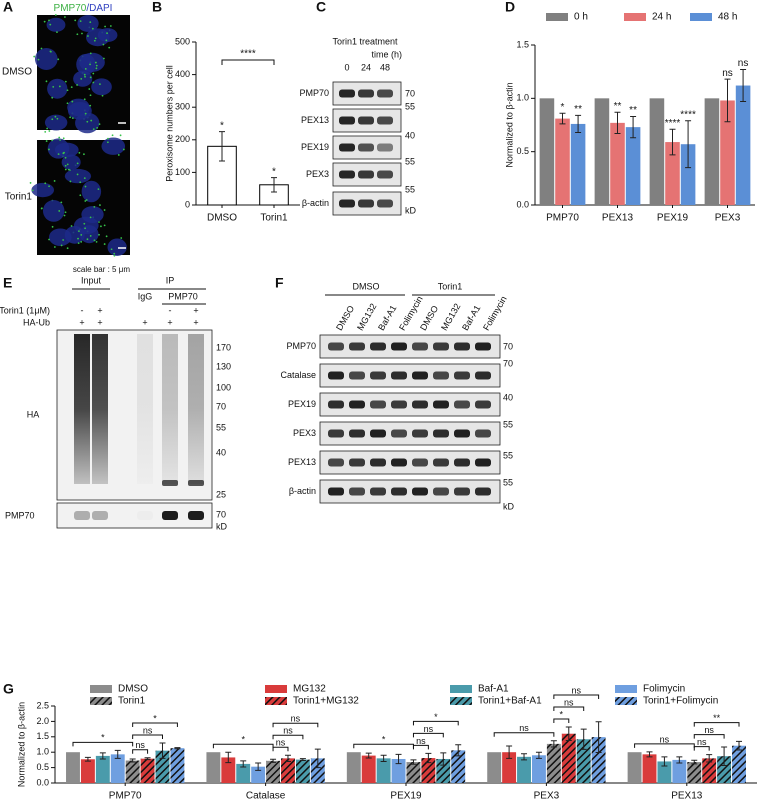 This screenshot has height=804, width=763. I want to click on legend-label: Torin1, so click(132, 701).